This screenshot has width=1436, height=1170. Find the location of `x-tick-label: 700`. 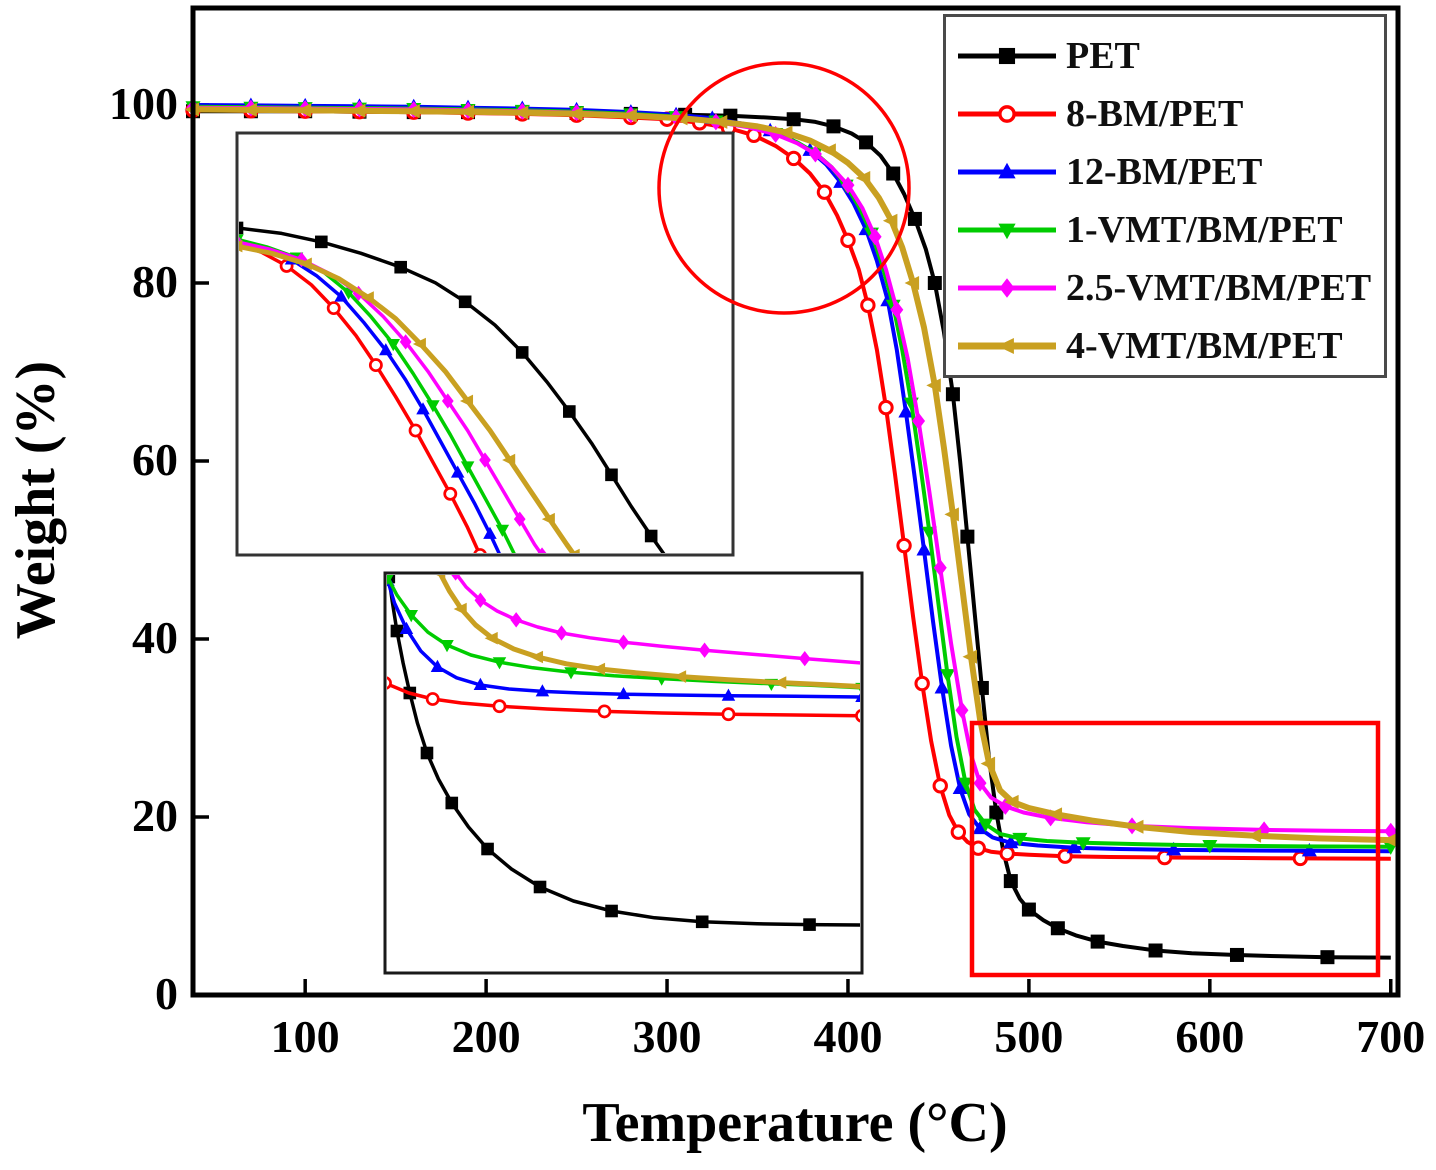

x-tick-label: 700 is located at coordinates (1391, 1036).